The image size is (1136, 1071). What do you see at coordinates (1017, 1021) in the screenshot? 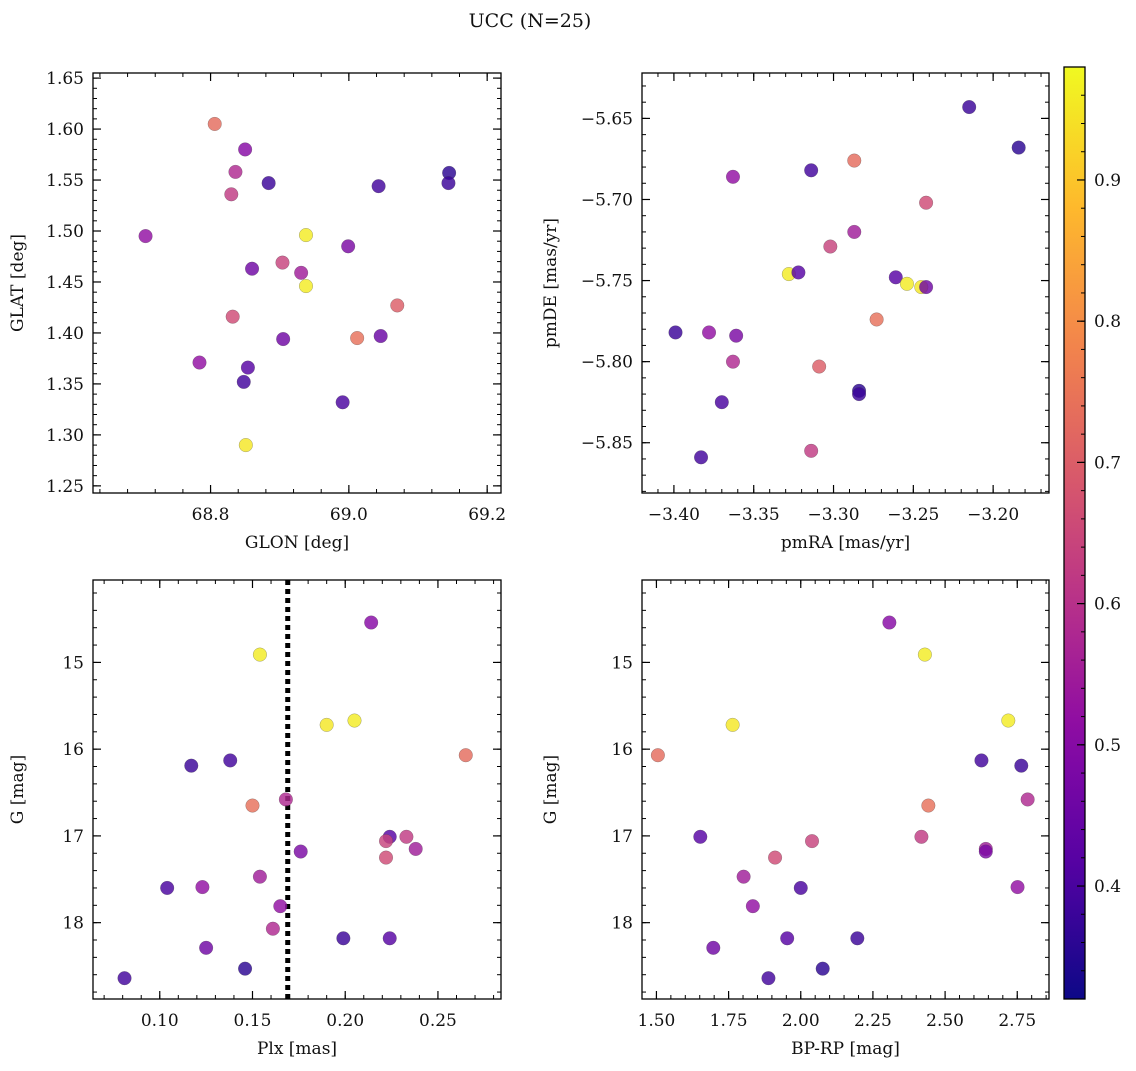
I see `x-tick-label: 2.75` at bounding box center [1017, 1021].